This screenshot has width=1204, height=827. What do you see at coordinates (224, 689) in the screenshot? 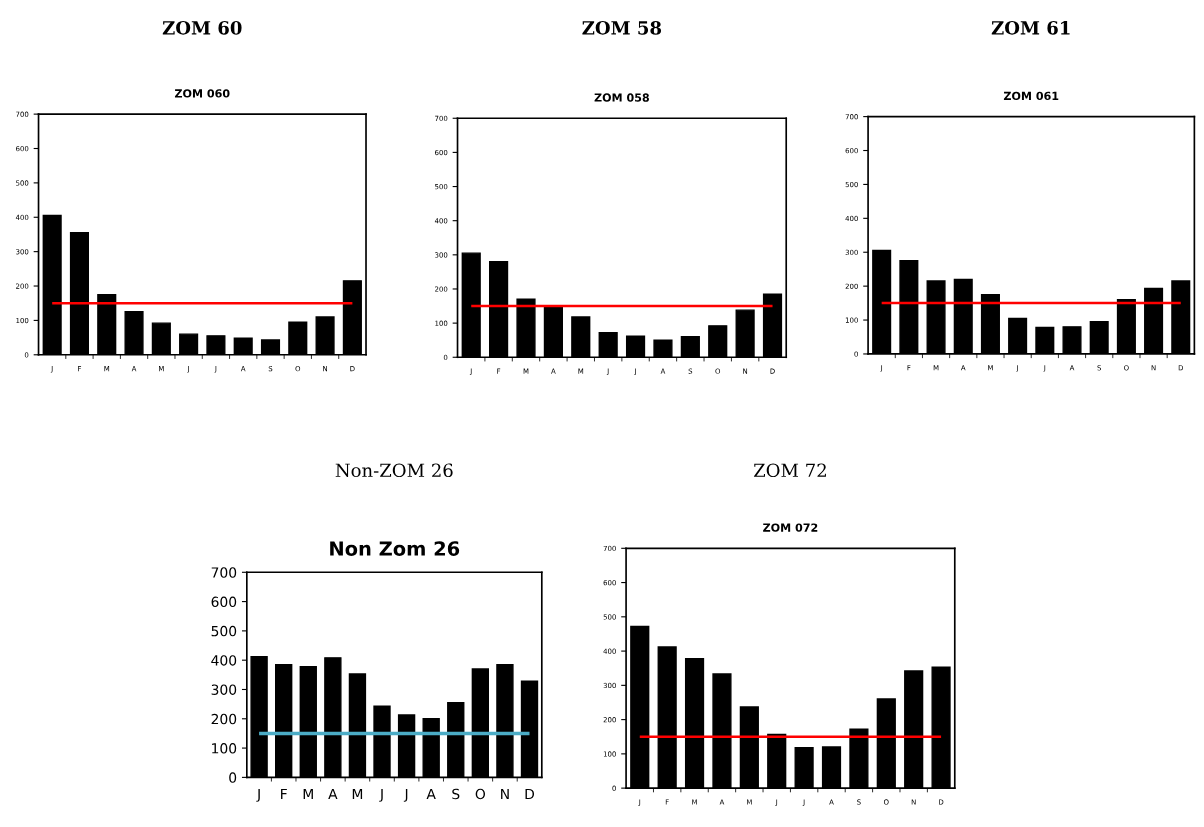
I see `y-tick-label: 300` at bounding box center [224, 689].